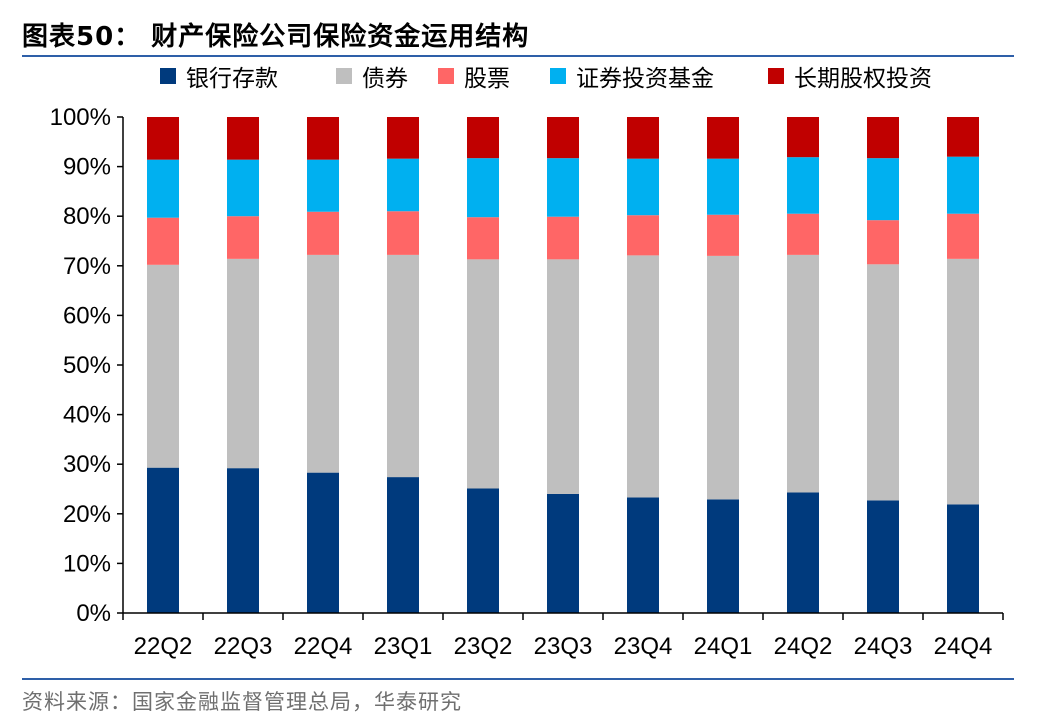 The image size is (1044, 728). Describe the element at coordinates (643, 646) in the screenshot. I see `x-tick-label: 23Q4` at that location.